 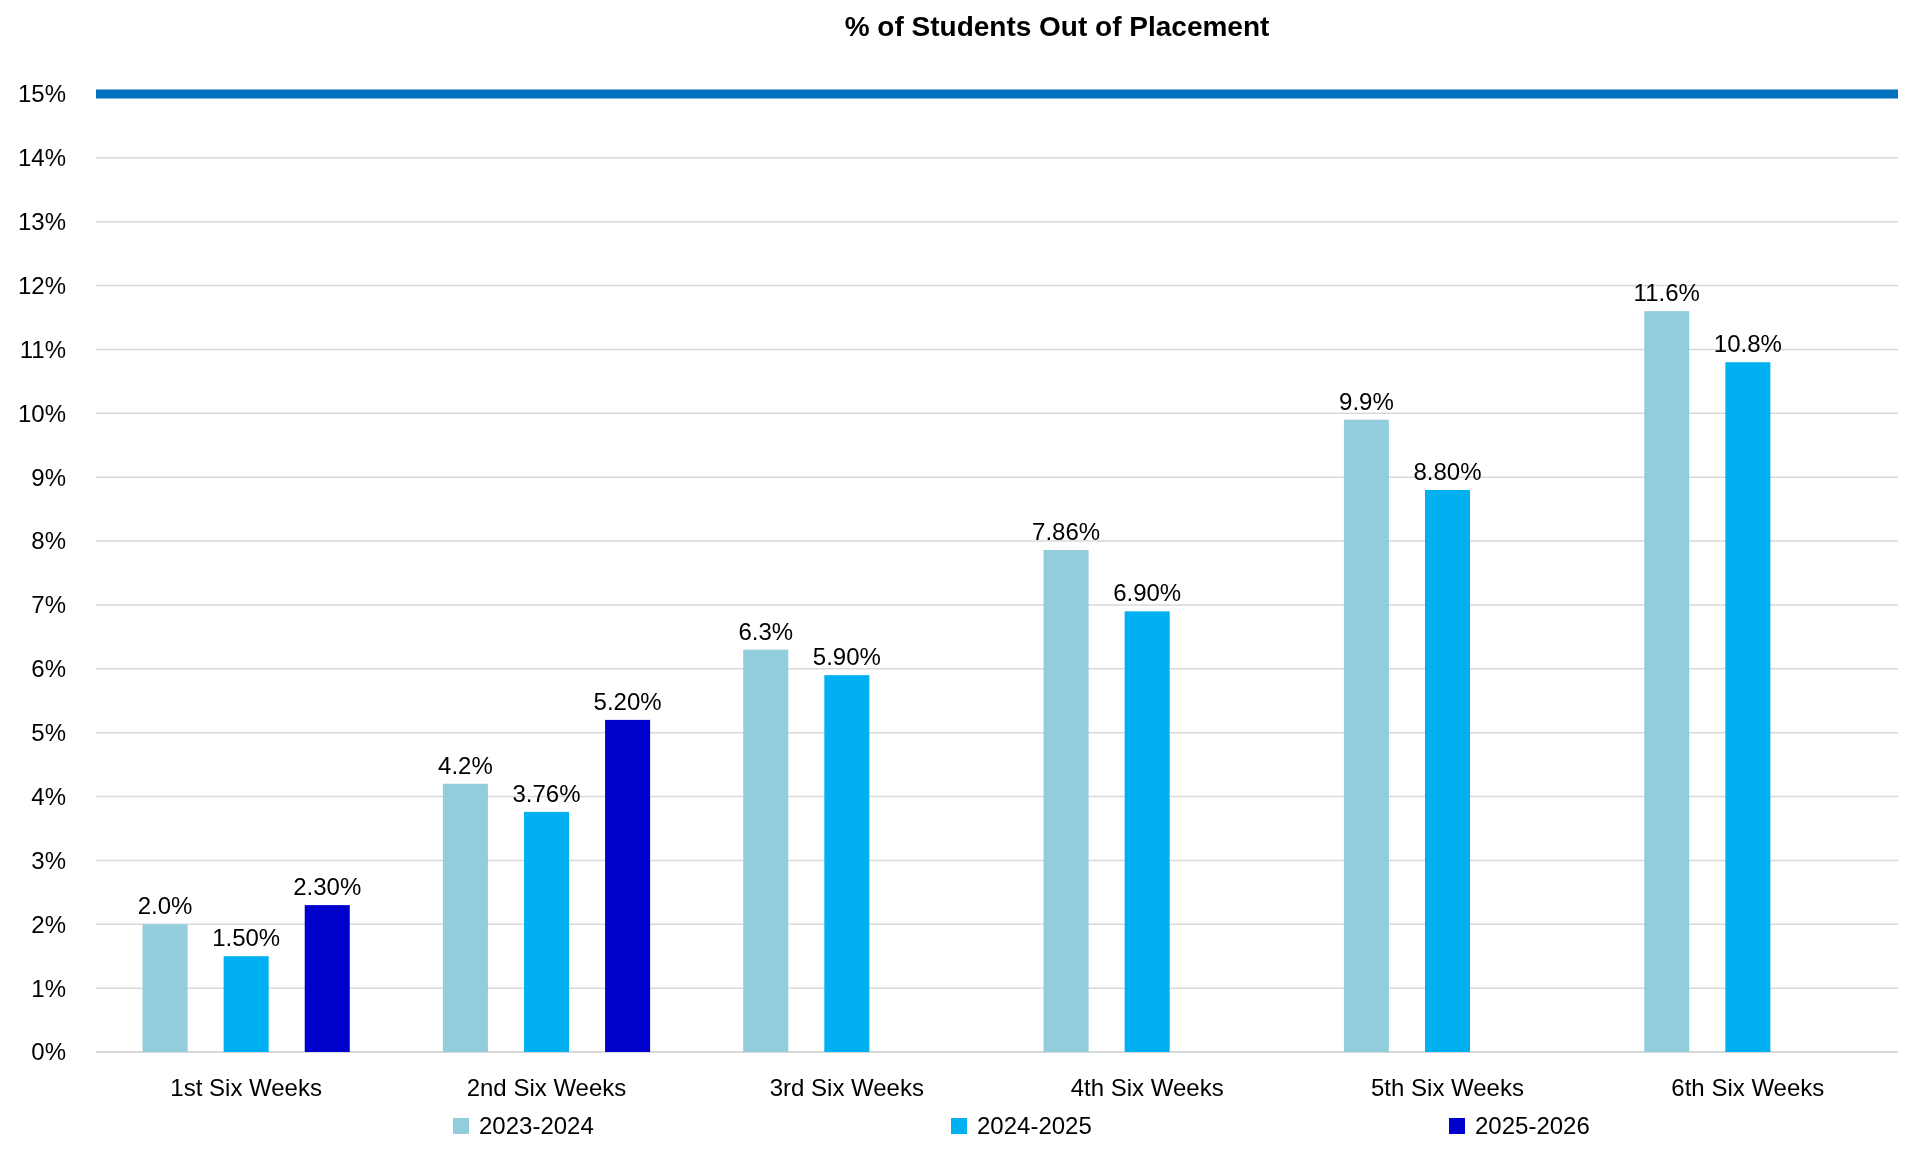 I want to click on data-label: 4.2%, so click(x=465, y=765).